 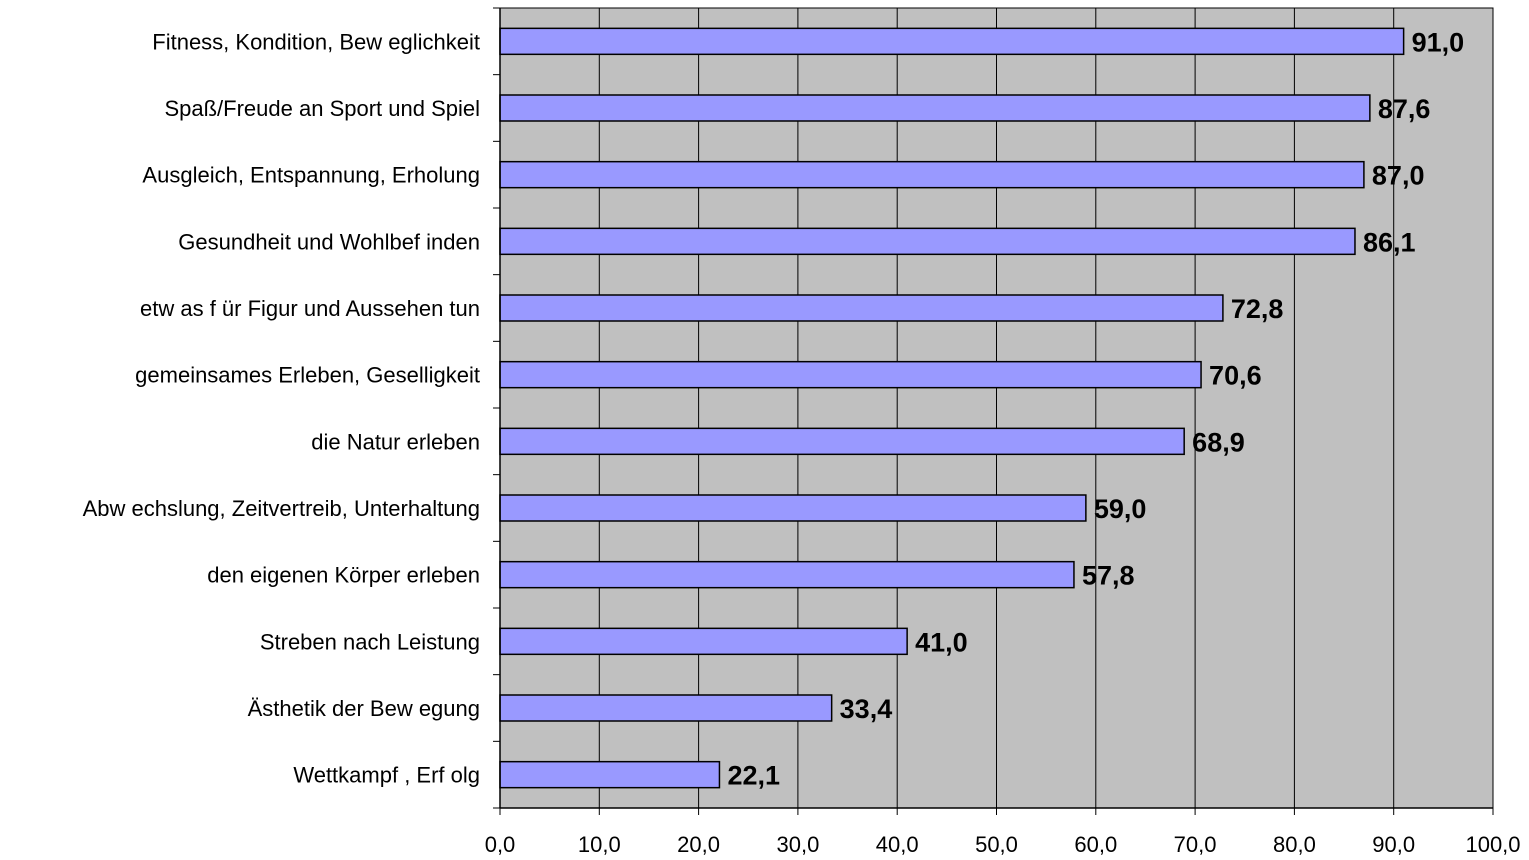 I want to click on category-label: den eigenen Körper erleben, so click(x=343, y=575).